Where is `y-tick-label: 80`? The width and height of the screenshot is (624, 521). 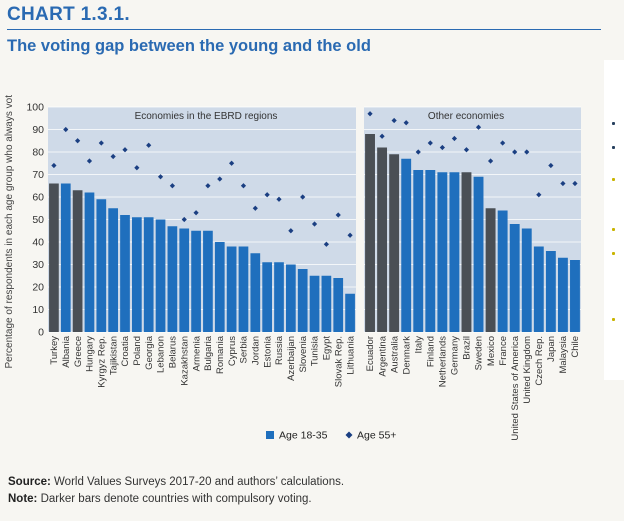
y-tick-label: 80 is located at coordinates (38, 153).